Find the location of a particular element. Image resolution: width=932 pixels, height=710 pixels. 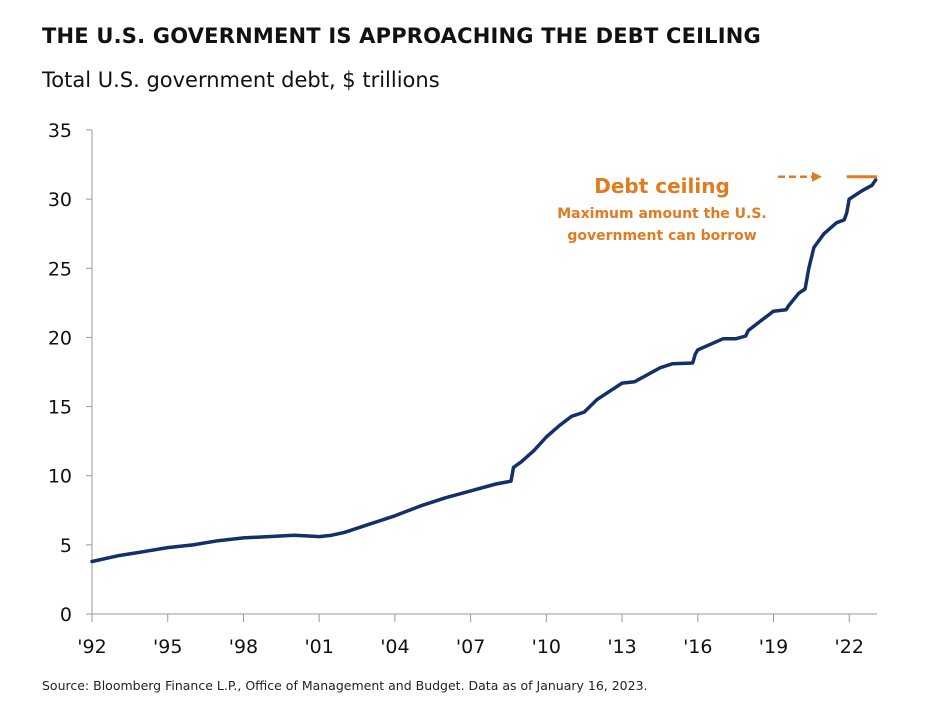

x-tick-label: '92 is located at coordinates (91, 647).